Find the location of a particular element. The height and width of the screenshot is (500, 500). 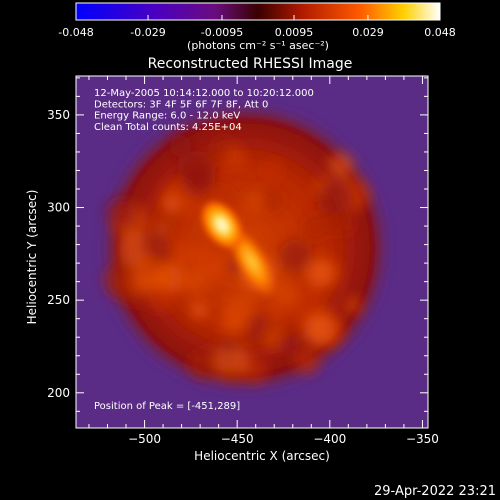

colorbar-tick-label: -0.048 is located at coordinates (75, 32).